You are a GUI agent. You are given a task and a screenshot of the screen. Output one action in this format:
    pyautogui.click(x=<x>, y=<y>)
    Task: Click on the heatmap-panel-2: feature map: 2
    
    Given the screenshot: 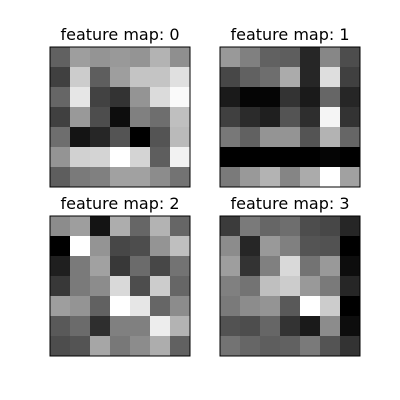 What is the action you would take?
    pyautogui.click(x=120, y=275)
    